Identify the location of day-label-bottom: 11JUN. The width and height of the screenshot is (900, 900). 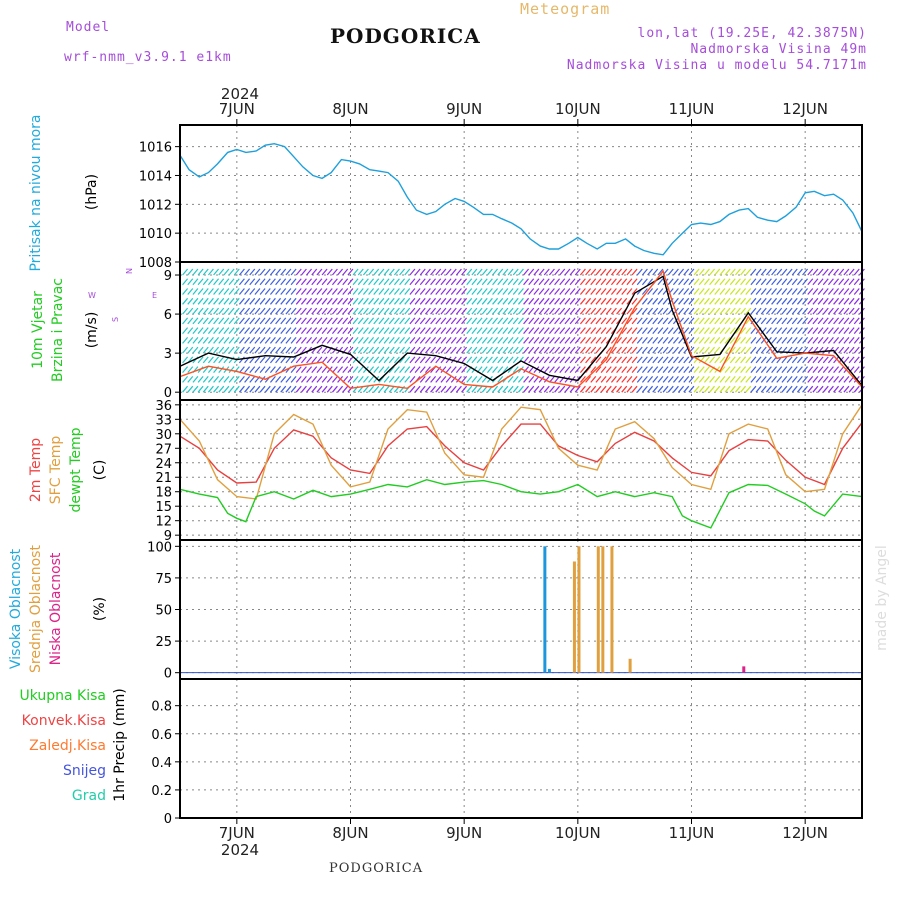
(692, 833).